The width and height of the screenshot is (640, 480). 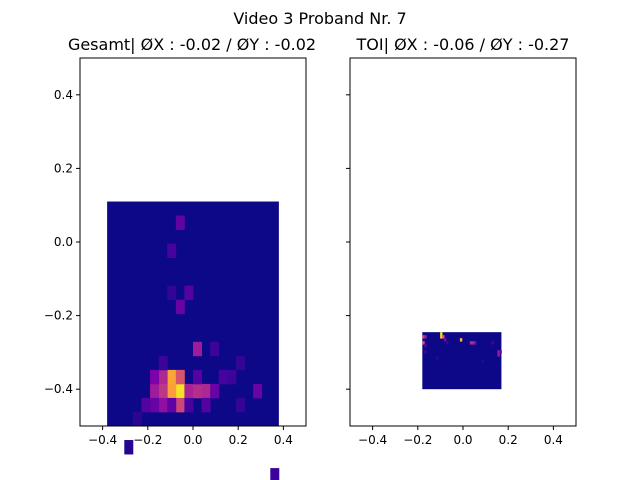 What do you see at coordinates (348, 242) in the screenshot?
I see `right-y-axis` at bounding box center [348, 242].